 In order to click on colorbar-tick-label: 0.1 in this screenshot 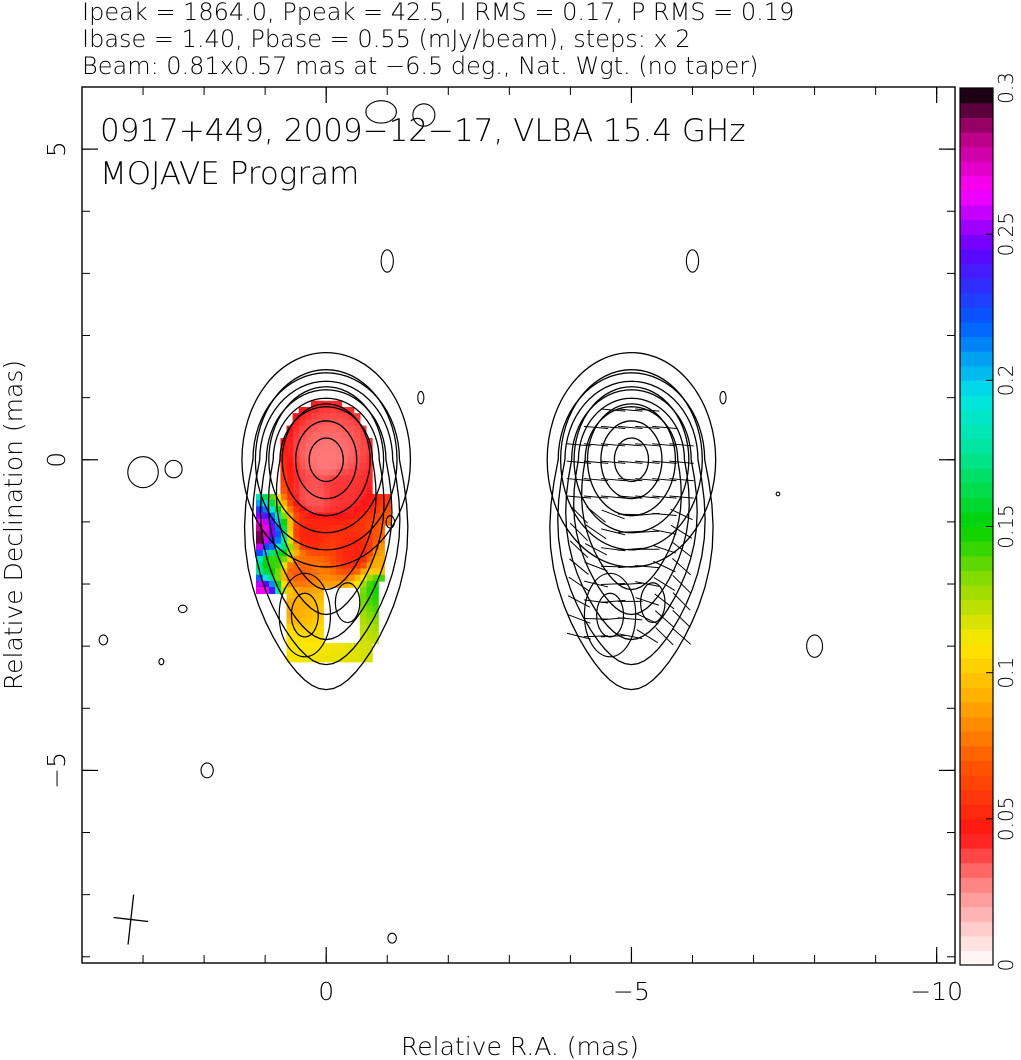, I will do `click(1006, 673)`.